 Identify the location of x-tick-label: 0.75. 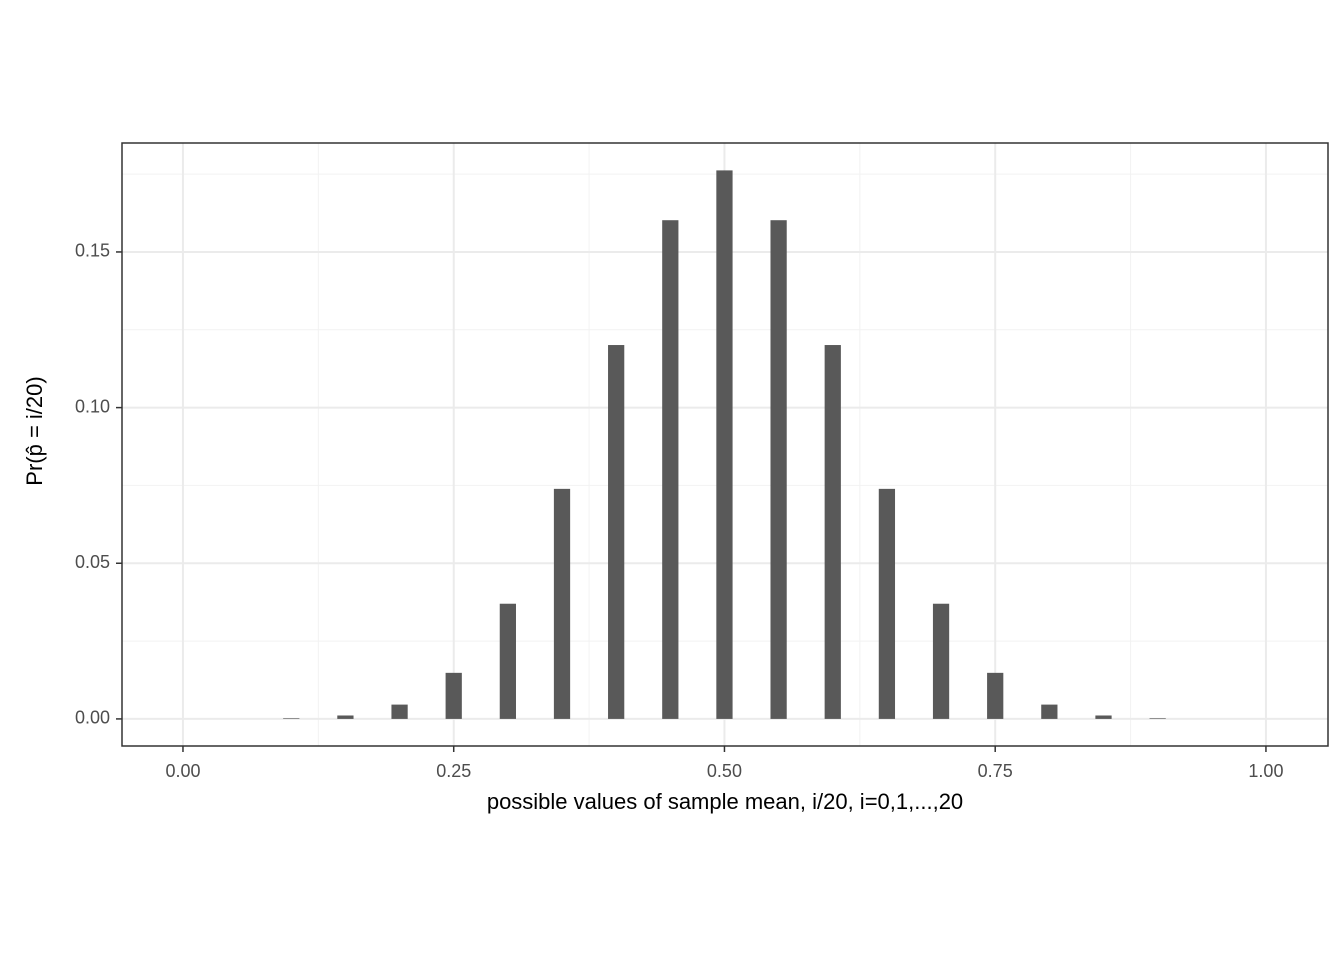
(995, 771).